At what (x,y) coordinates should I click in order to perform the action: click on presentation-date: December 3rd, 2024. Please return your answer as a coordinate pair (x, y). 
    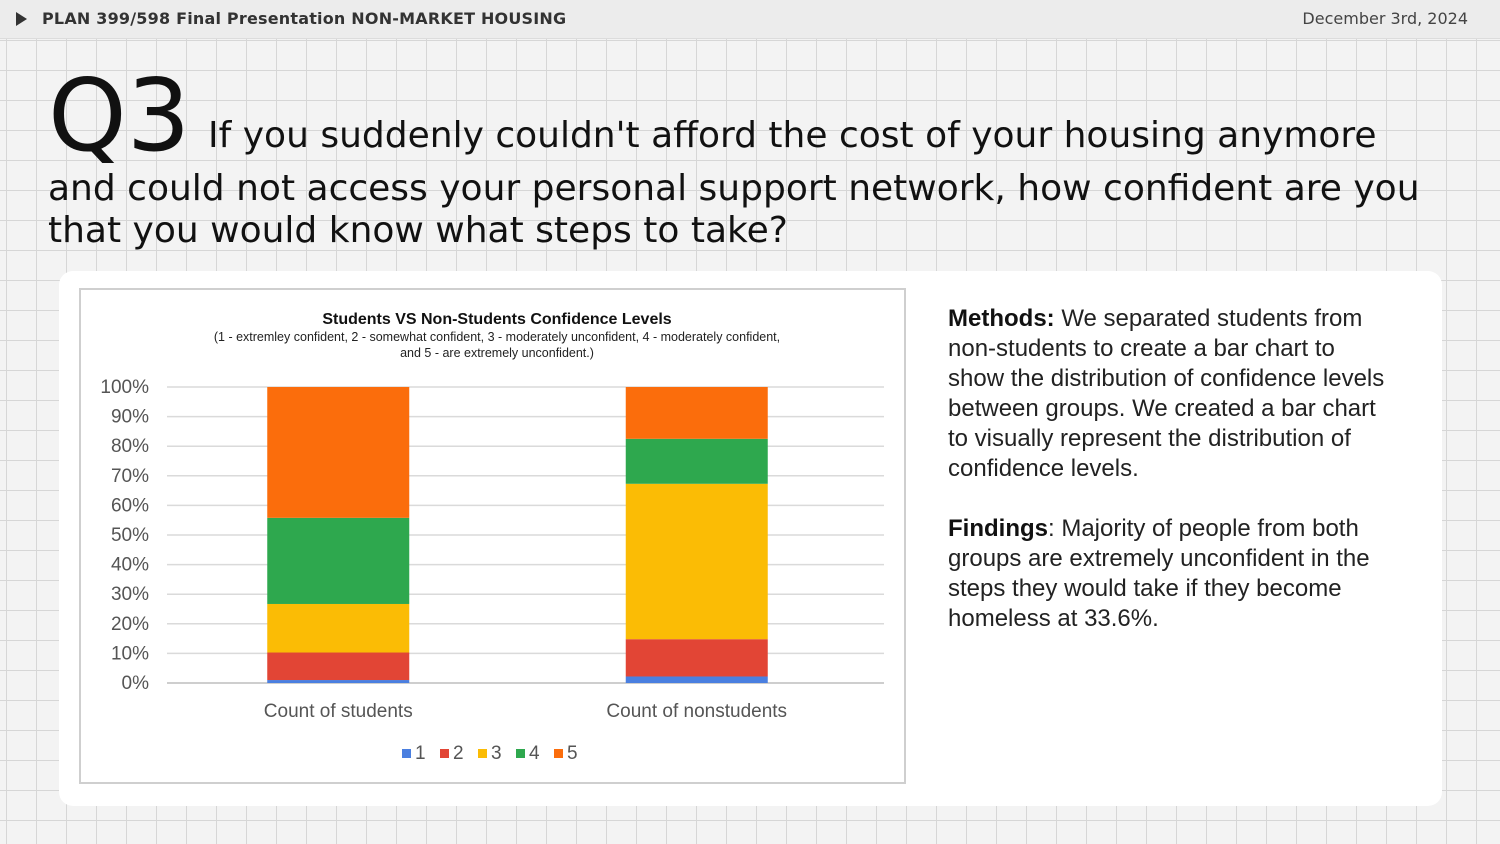
    Looking at the image, I should click on (1385, 18).